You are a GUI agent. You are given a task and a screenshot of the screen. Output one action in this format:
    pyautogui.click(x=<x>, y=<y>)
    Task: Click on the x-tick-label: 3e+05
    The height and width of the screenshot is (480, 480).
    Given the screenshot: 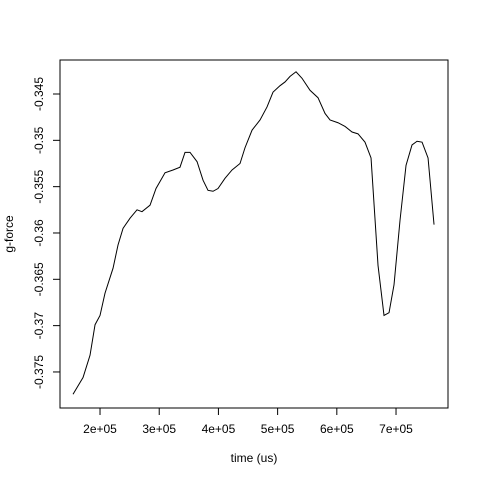 What is the action you would take?
    pyautogui.click(x=159, y=429)
    